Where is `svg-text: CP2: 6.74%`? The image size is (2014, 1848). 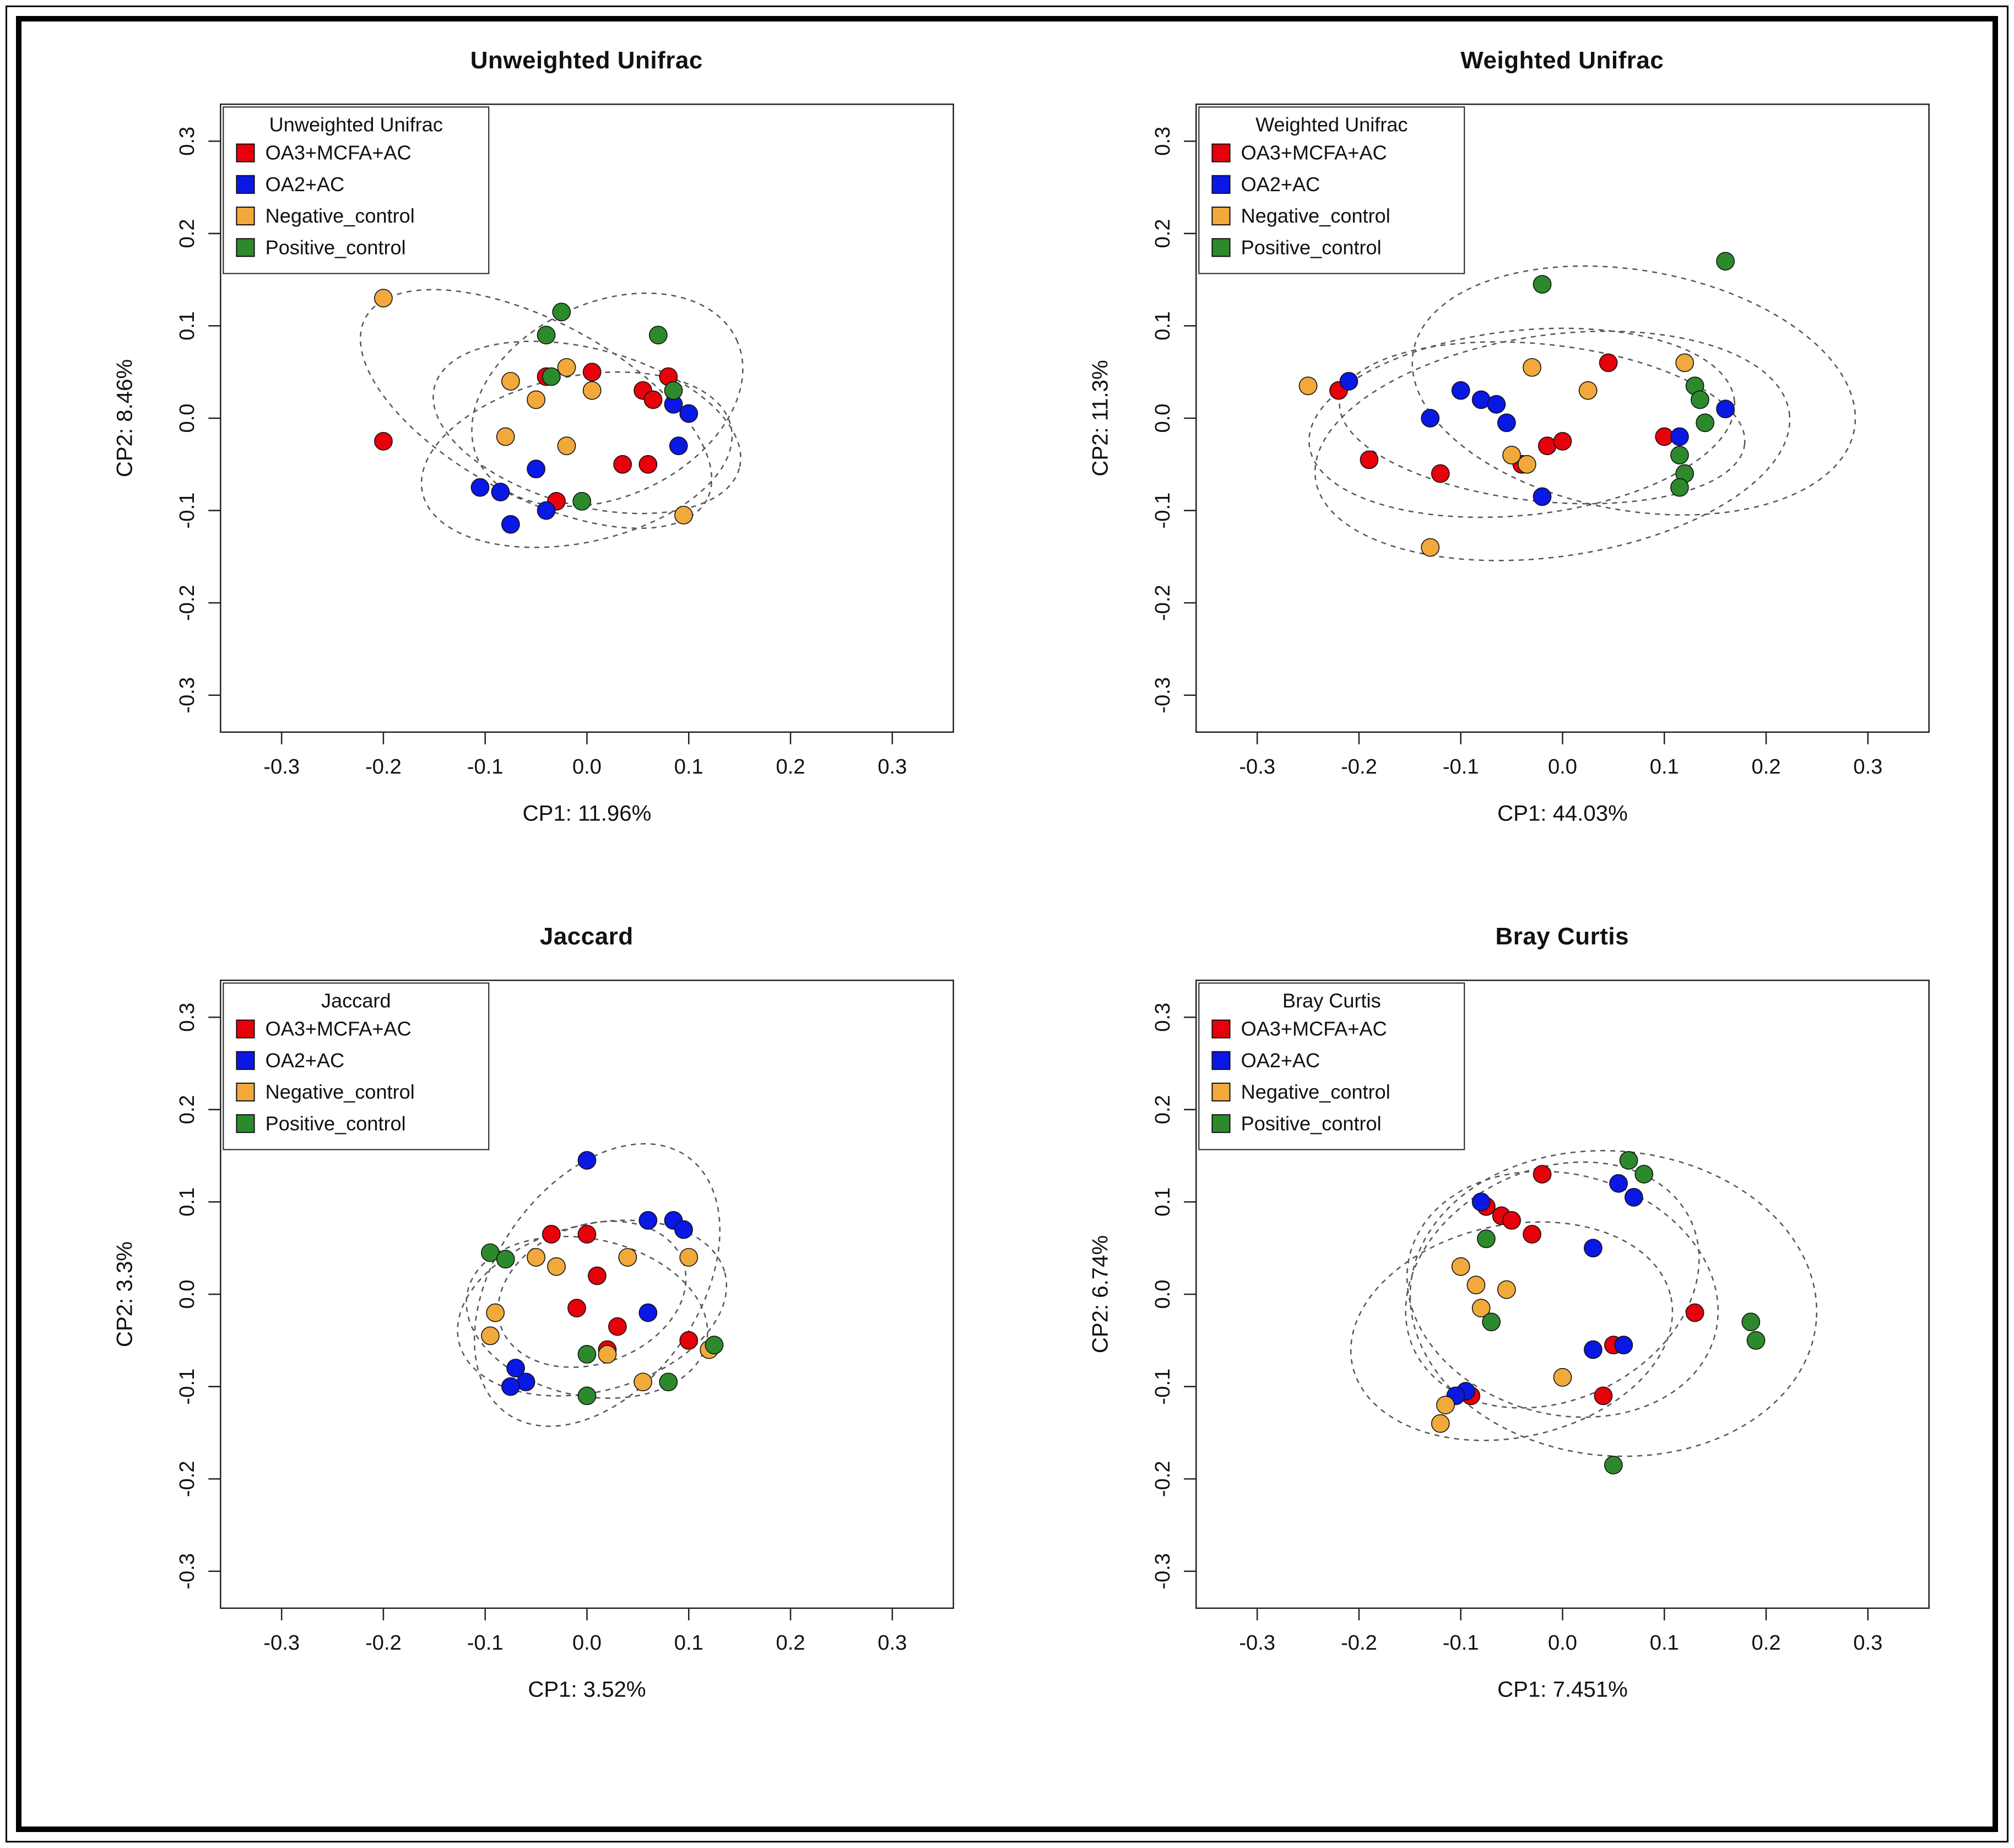
svg-text: CP2: 6.74% is located at coordinates (1100, 1294).